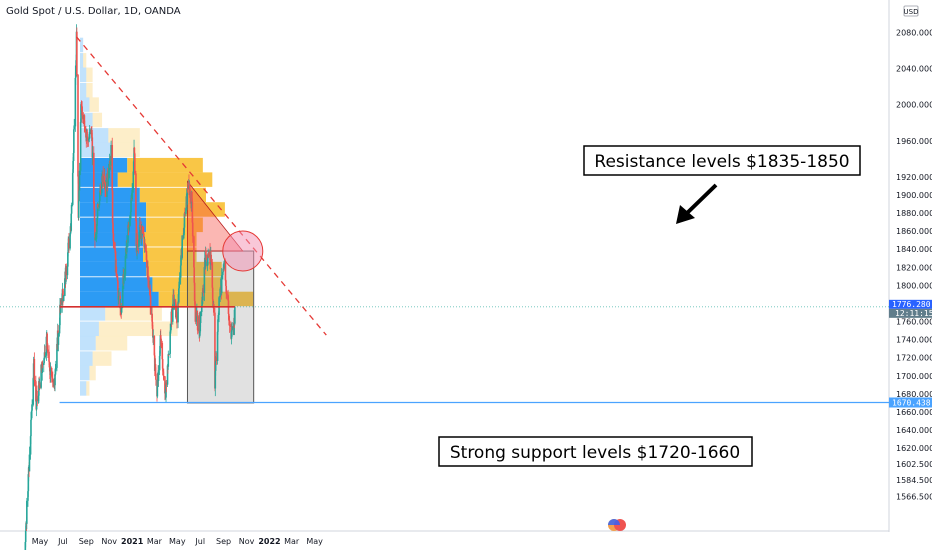 The image size is (932, 550). Describe the element at coordinates (914, 496) in the screenshot. I see `y-tick-label: 1566.500` at that location.